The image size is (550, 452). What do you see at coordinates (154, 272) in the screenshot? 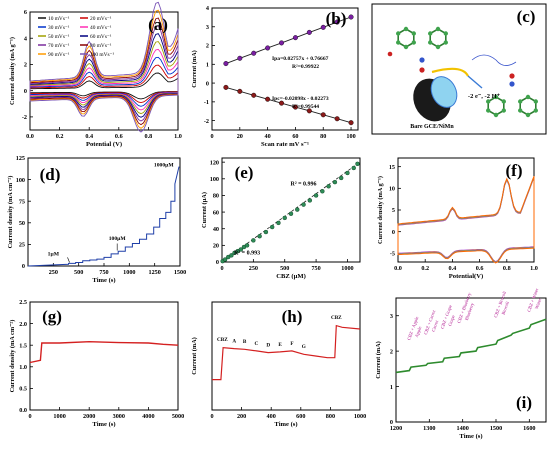
I see `panel-d-xtick-label: 1250` at bounding box center [154, 272].